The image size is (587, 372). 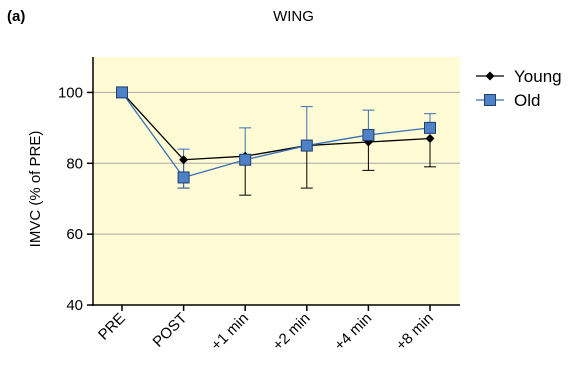 What do you see at coordinates (74, 305) in the screenshot?
I see `y-tick-label: 40` at bounding box center [74, 305].